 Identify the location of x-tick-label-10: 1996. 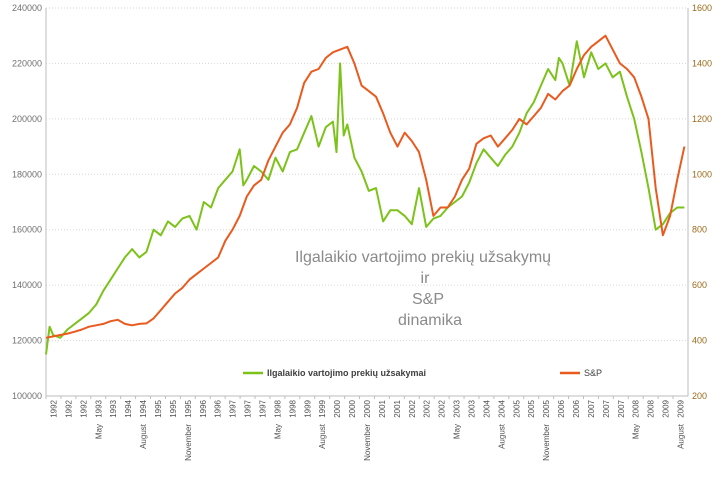
(203, 408).